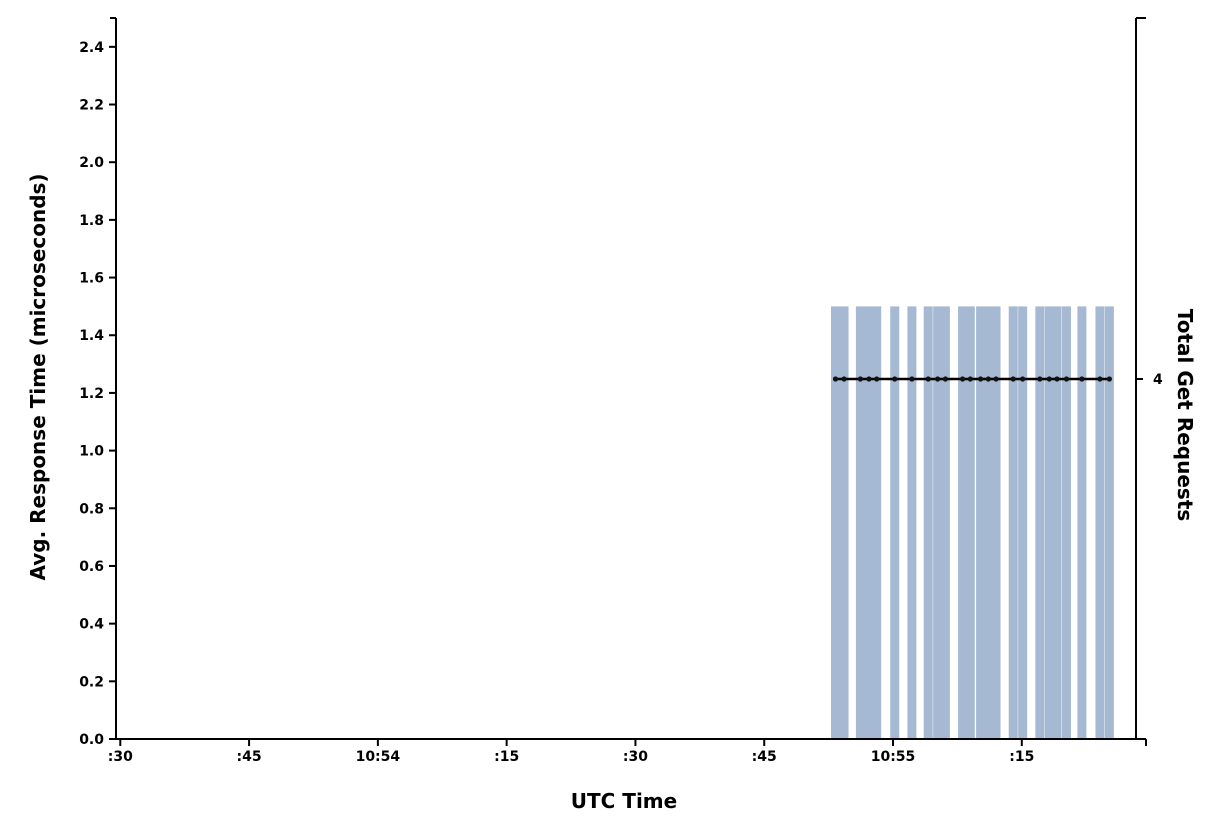 The width and height of the screenshot is (1212, 838). What do you see at coordinates (91, 509) in the screenshot?
I see `y-left-tick-label: 0.8` at bounding box center [91, 509].